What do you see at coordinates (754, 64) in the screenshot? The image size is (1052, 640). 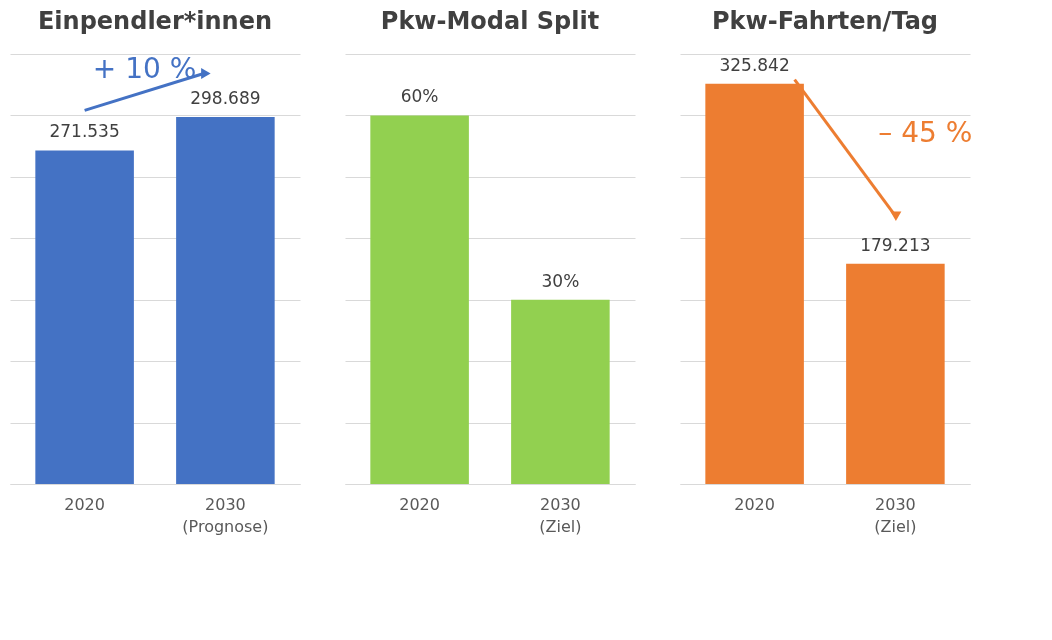 I see `data-label: 325.842` at bounding box center [754, 64].